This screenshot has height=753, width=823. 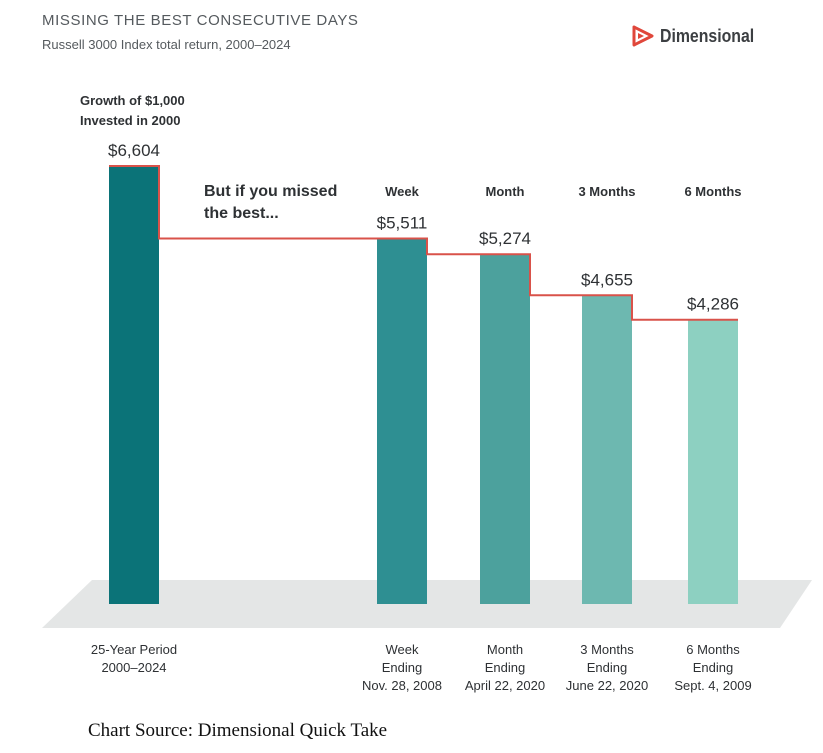 I want to click on bar-bottom-label: Month, so click(x=505, y=649).